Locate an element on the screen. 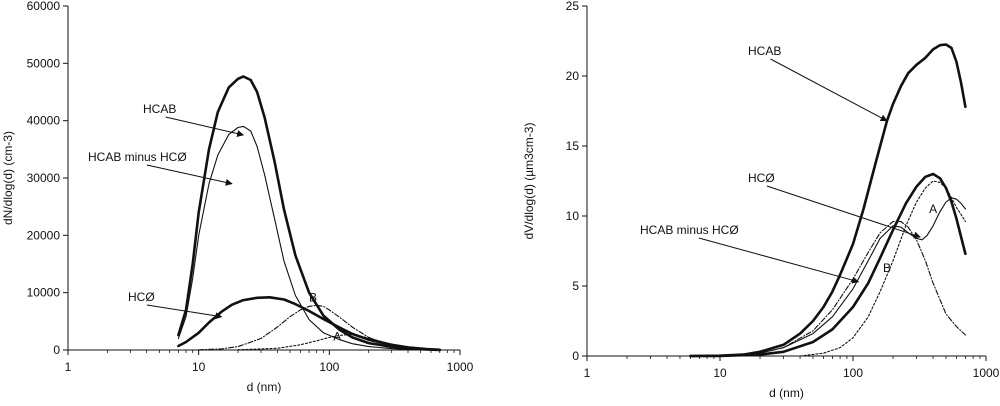  y-tick-label: 50000 is located at coordinates (44, 63).